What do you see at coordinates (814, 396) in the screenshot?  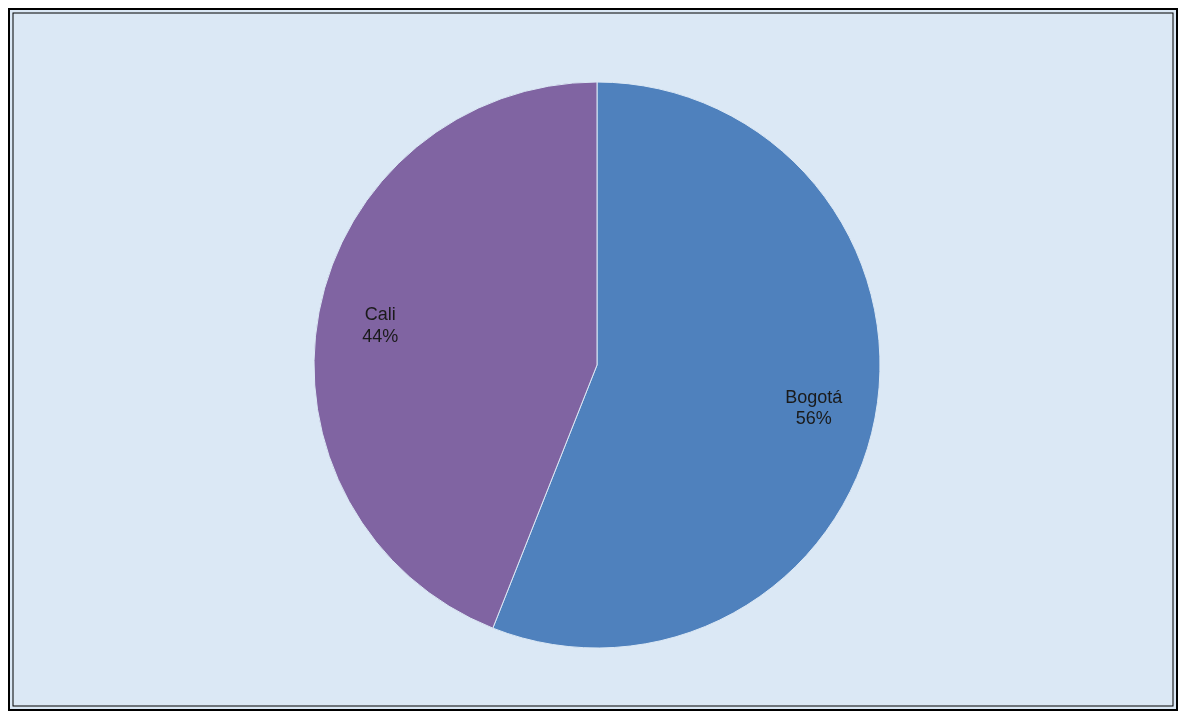 I see `slice-label: Bogotá` at bounding box center [814, 396].